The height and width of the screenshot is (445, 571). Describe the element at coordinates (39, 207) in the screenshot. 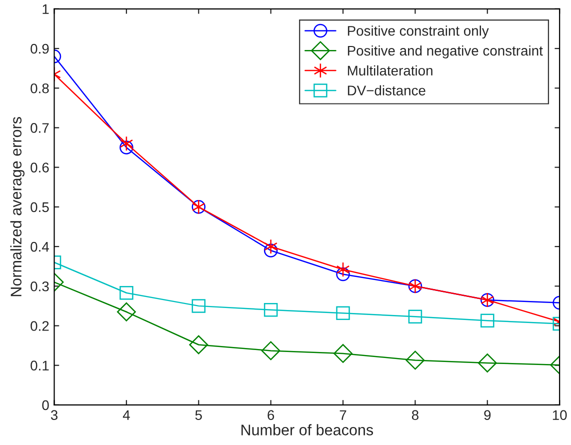

I see `y-tick-label: 0.5` at that location.